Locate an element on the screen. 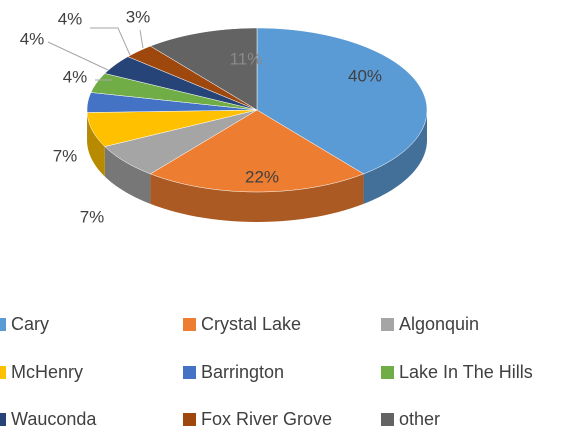 This screenshot has width=571, height=433. legend-label: Wauconda is located at coordinates (54, 419).